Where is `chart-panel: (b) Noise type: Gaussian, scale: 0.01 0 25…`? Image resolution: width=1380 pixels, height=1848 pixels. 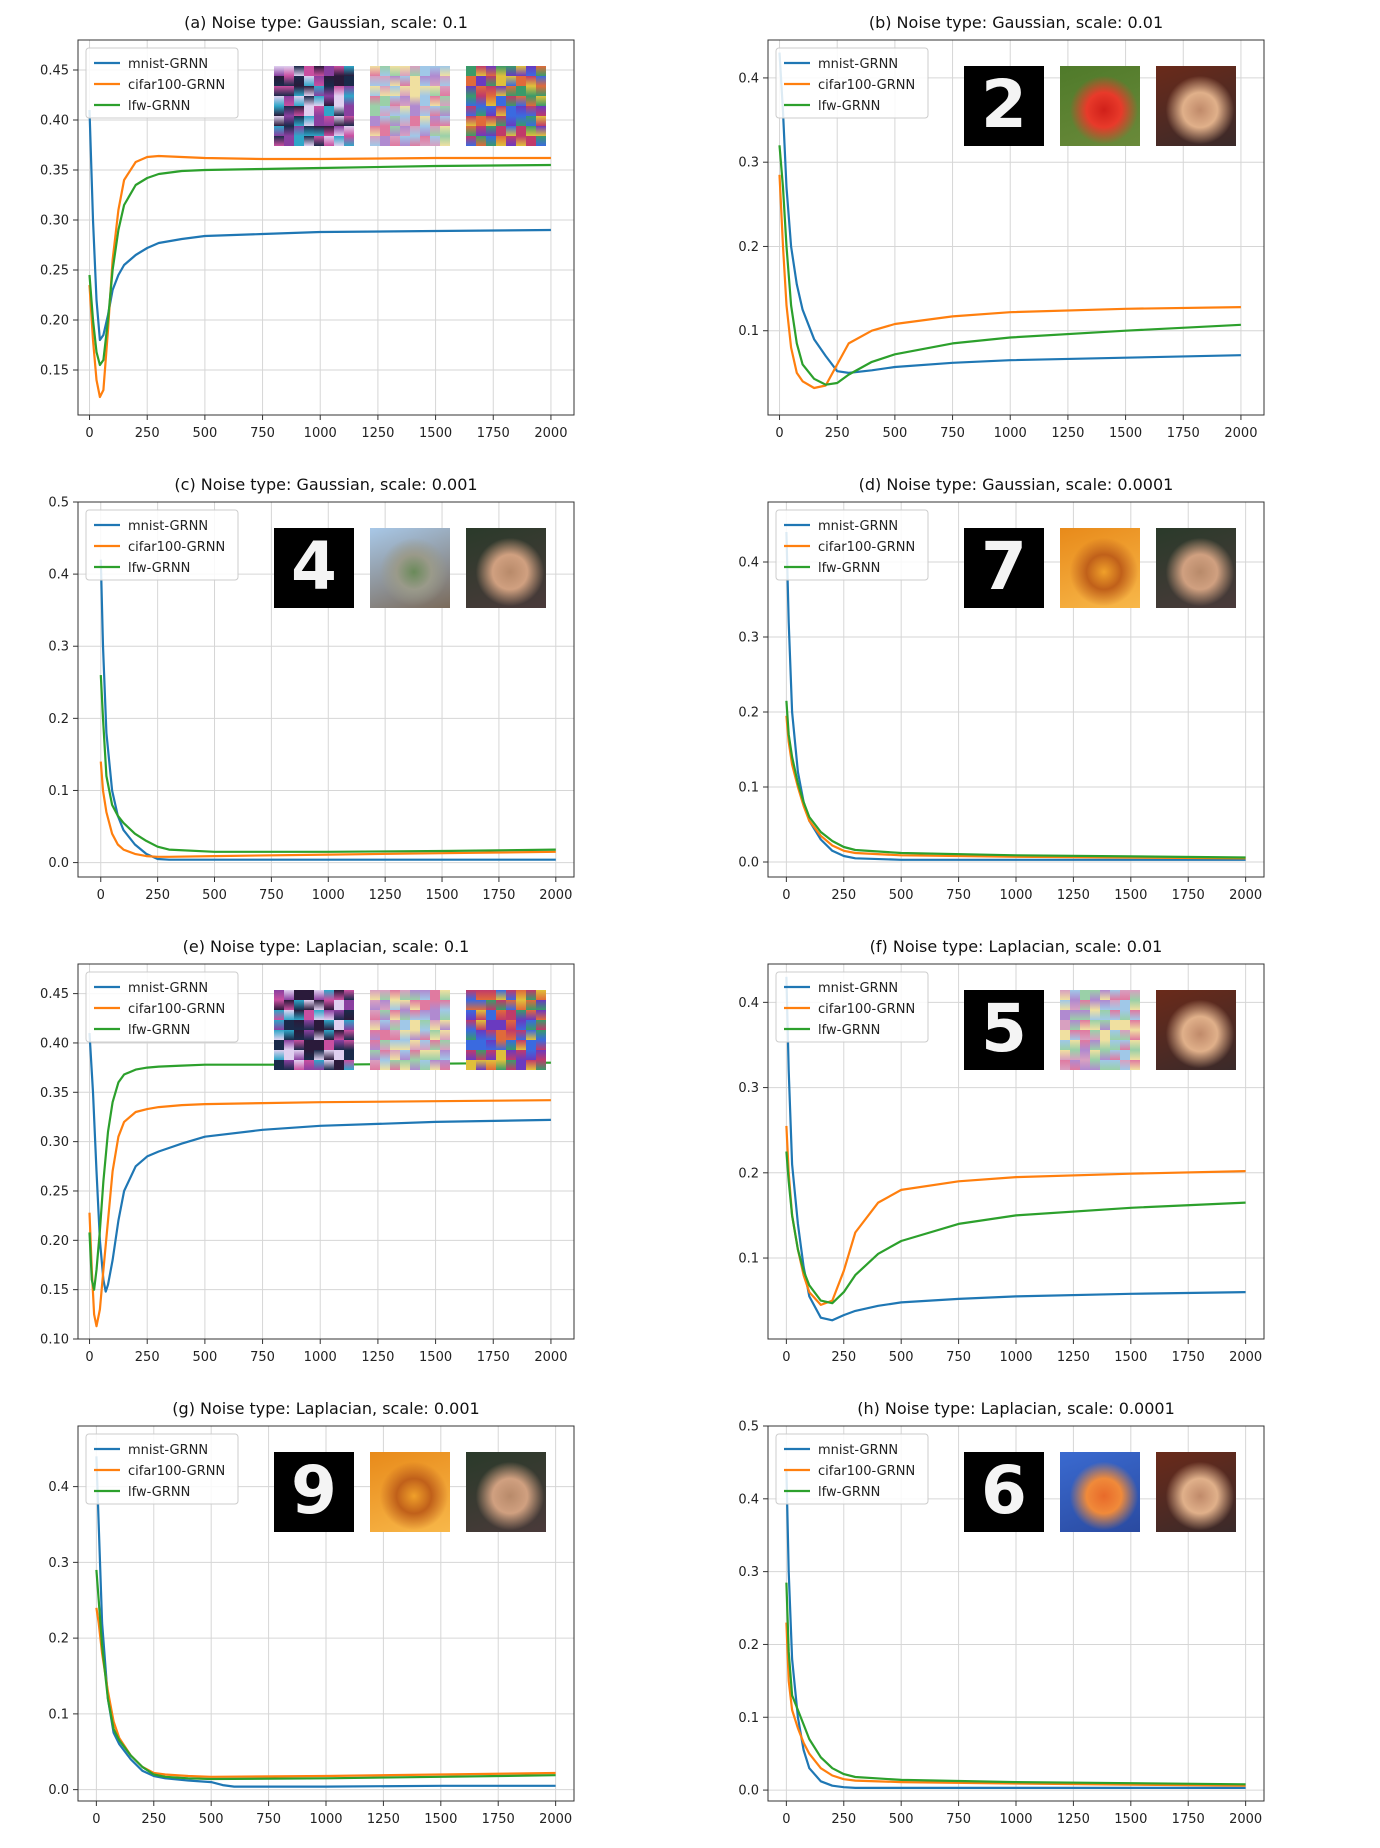
chart-panel: (b) Noise type: Gaussian, scale: 0.01 0 25… is located at coordinates (1035, 231).